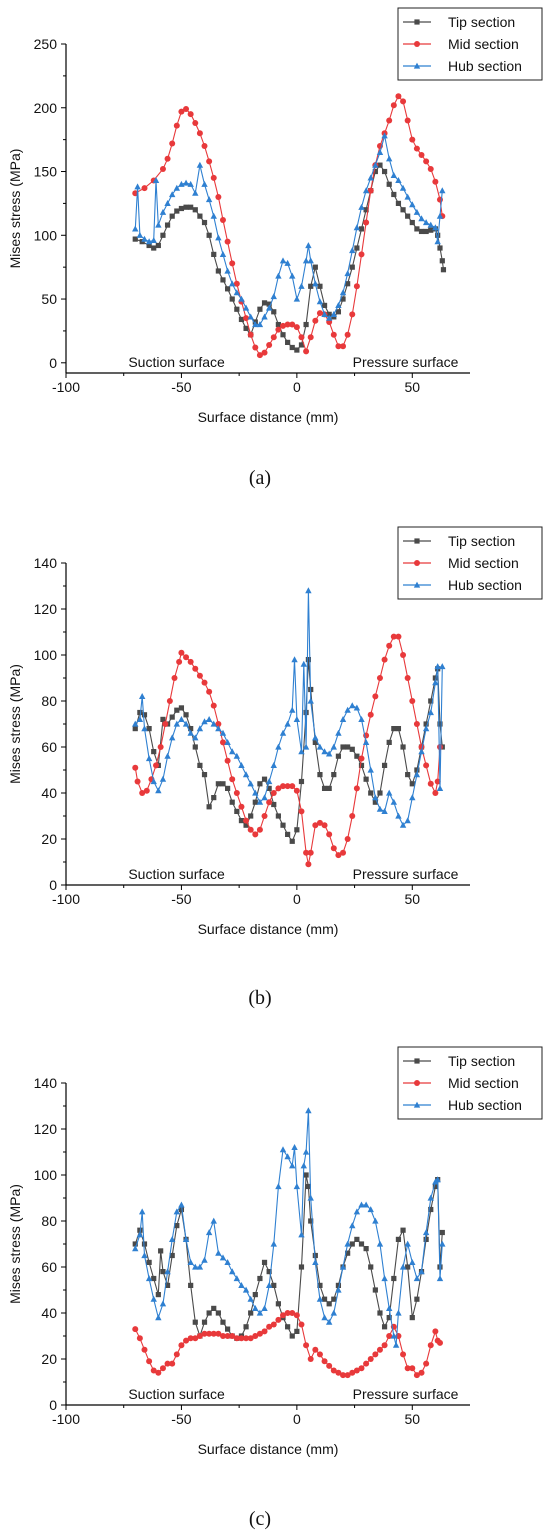 The height and width of the screenshot is (1536, 550). Describe the element at coordinates (53, 363) in the screenshot. I see `y-tick-label: 0` at that location.